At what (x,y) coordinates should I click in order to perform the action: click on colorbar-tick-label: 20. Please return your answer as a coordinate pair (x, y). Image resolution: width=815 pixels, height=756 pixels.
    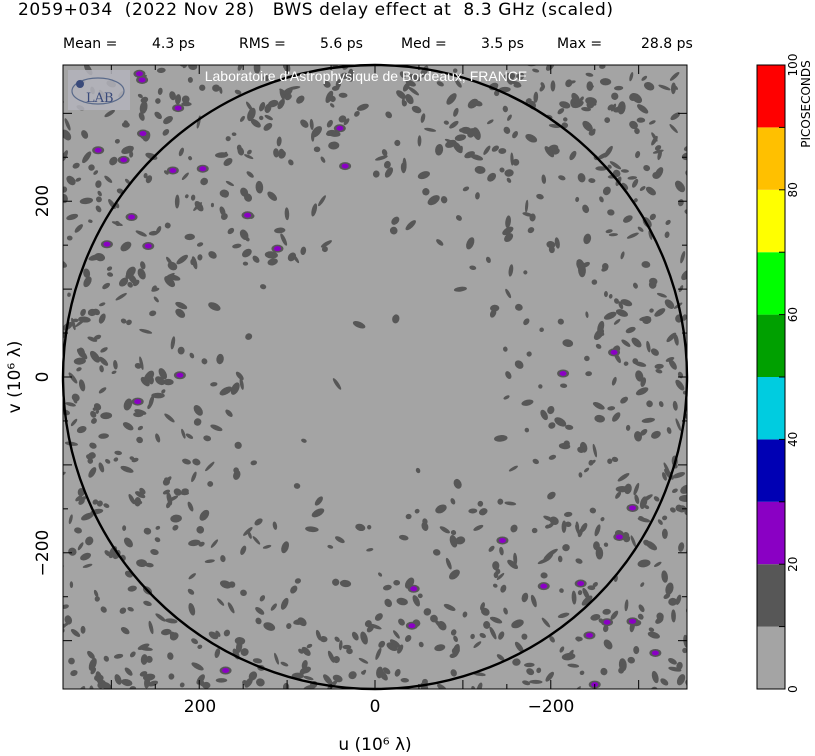
    Looking at the image, I should click on (793, 564).